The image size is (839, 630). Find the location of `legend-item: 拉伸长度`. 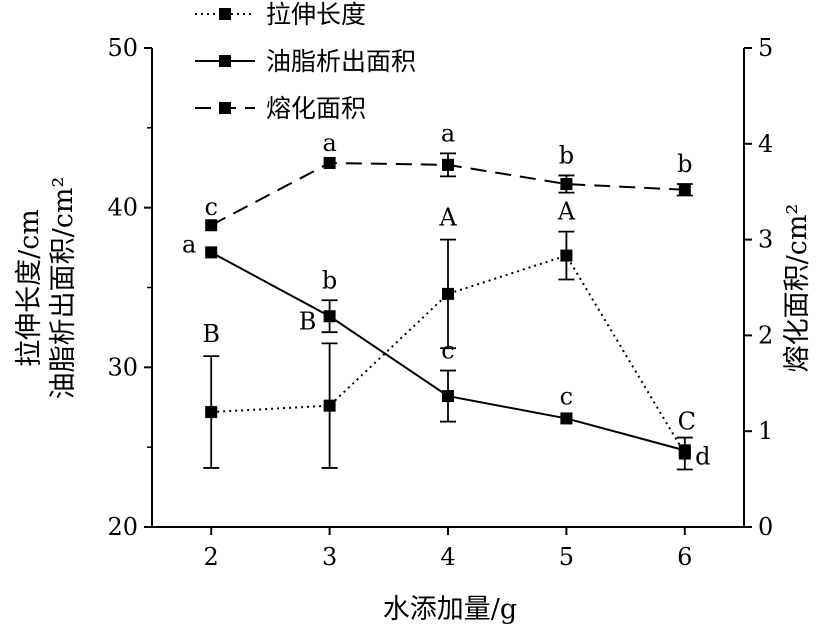

legend-item: 拉伸长度 is located at coordinates (280, 14).